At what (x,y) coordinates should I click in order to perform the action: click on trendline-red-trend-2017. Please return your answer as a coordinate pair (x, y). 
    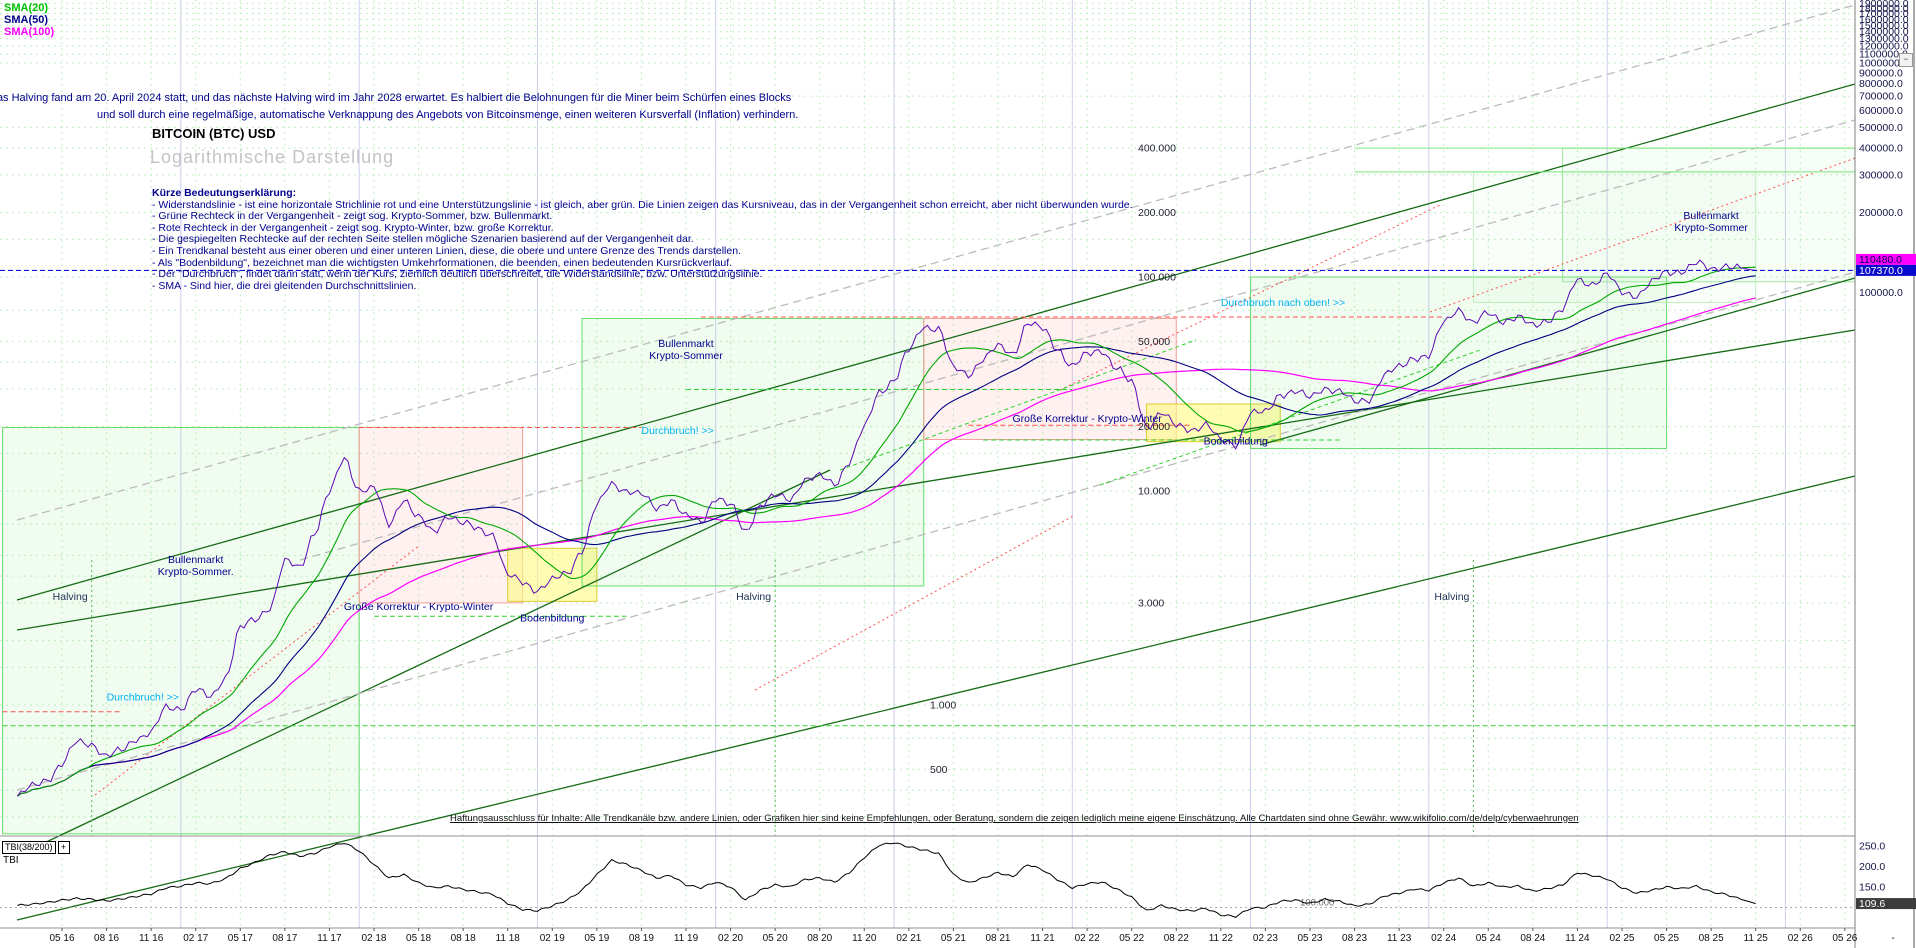
    Looking at the image, I should click on (257, 670).